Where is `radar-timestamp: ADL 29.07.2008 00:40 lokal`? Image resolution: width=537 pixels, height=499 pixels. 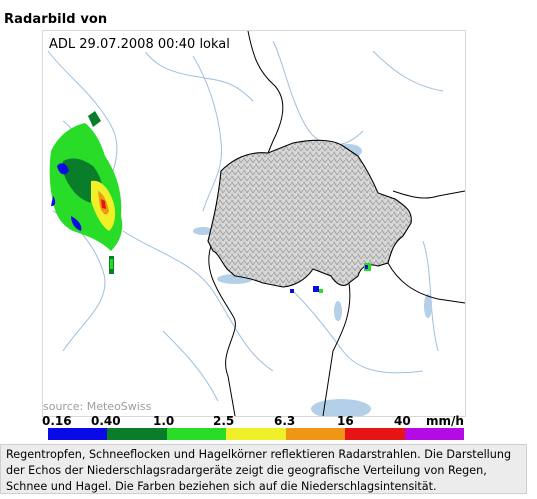 radar-timestamp: ADL 29.07.2008 00:40 lokal is located at coordinates (139, 44).